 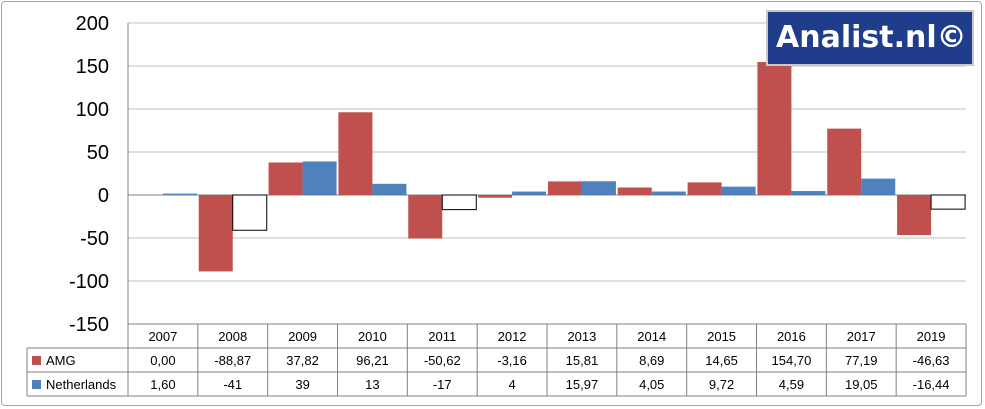 I want to click on data-label: 8,69, so click(x=651, y=360).